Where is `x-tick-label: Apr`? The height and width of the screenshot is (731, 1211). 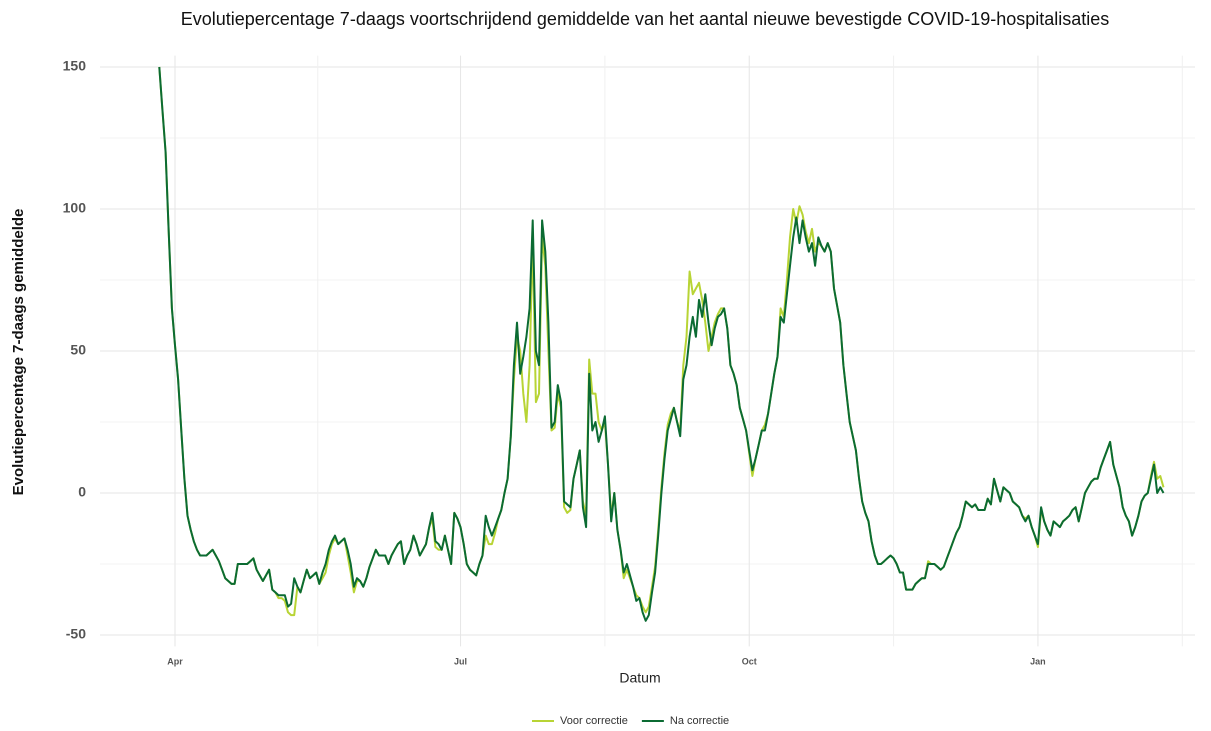 x-tick-label: Apr is located at coordinates (175, 661).